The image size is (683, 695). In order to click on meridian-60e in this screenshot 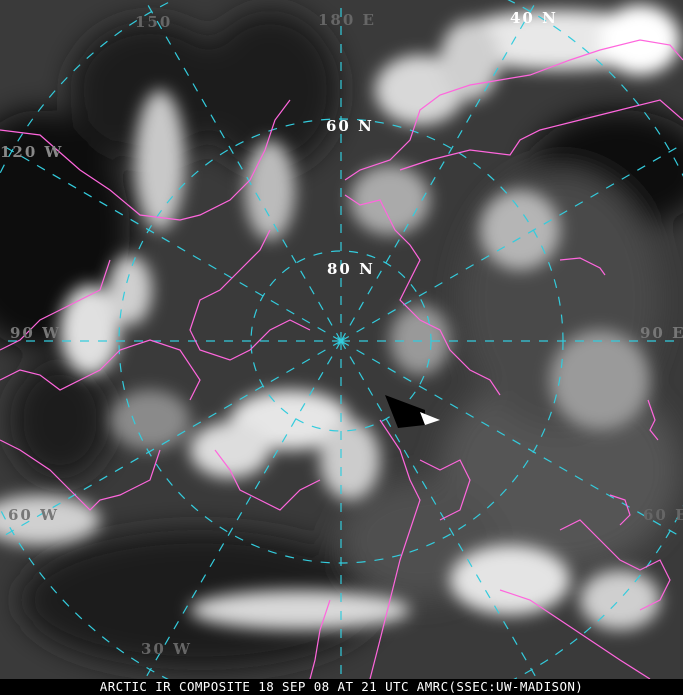, I will do `click(511, 439)`.